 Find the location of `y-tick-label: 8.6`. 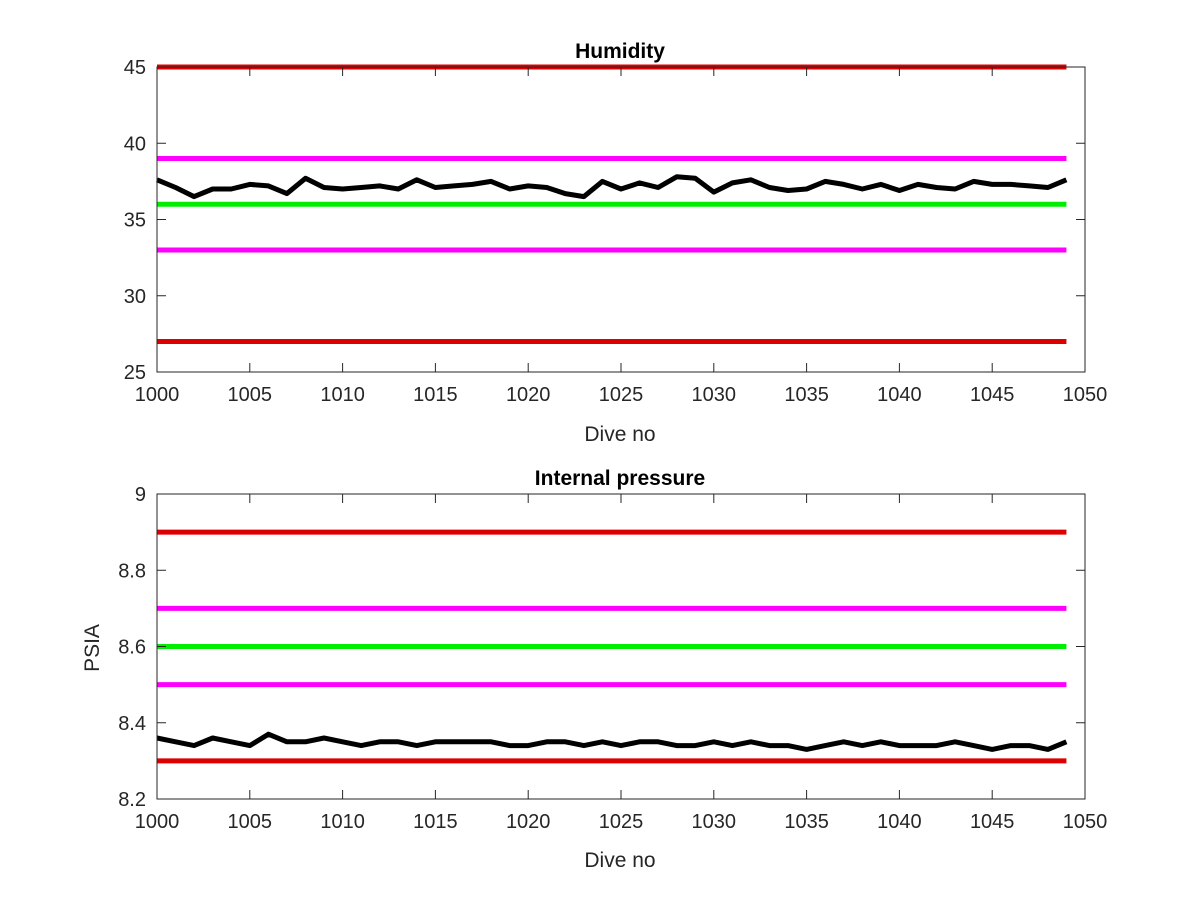

y-tick-label: 8.6 is located at coordinates (132, 648).